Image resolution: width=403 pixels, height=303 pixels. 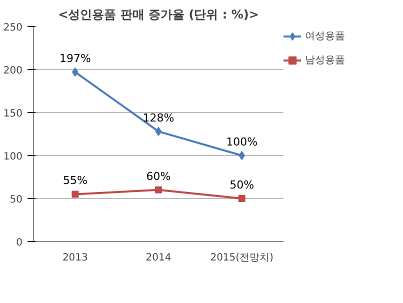 I want to click on legend-label: 여성용품, so click(x=325, y=36).